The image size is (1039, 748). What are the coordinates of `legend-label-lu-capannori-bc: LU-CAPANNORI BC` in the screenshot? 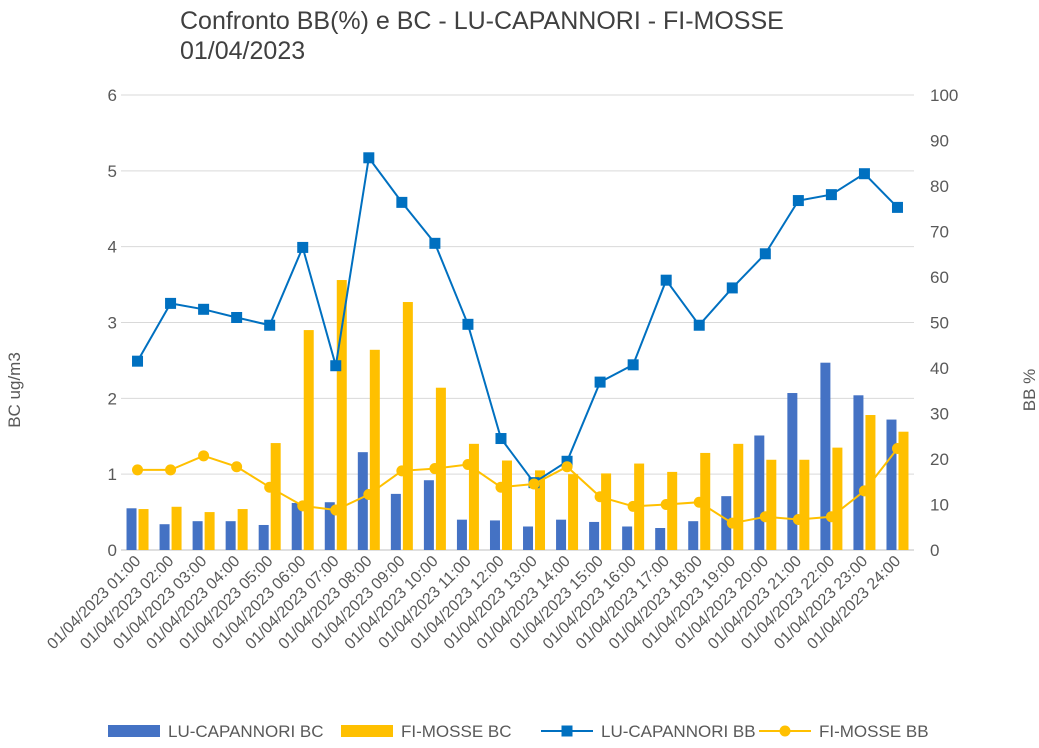 It's located at (246, 731).